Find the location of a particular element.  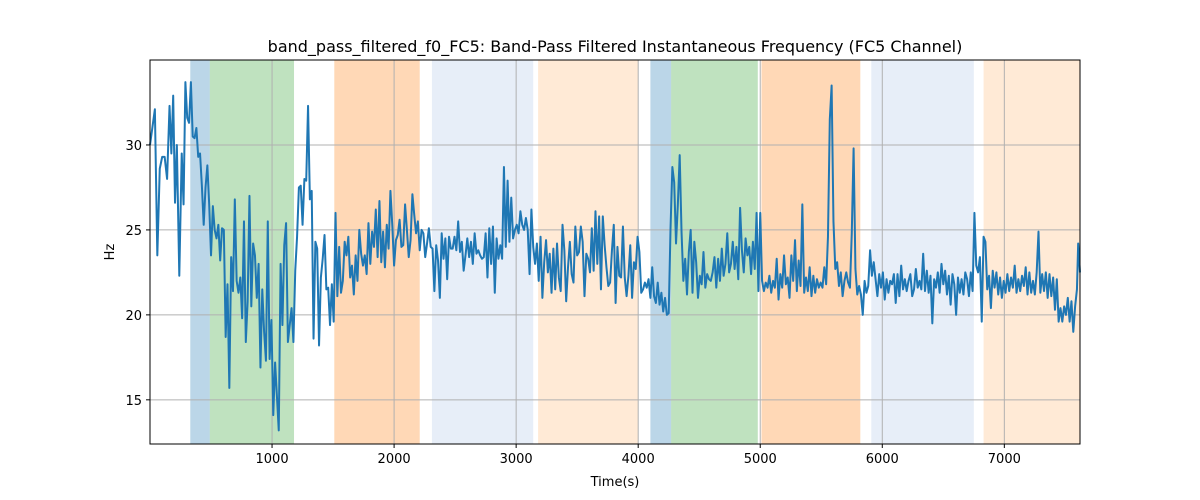

x-tick-label: 6000 is located at coordinates (882, 459).